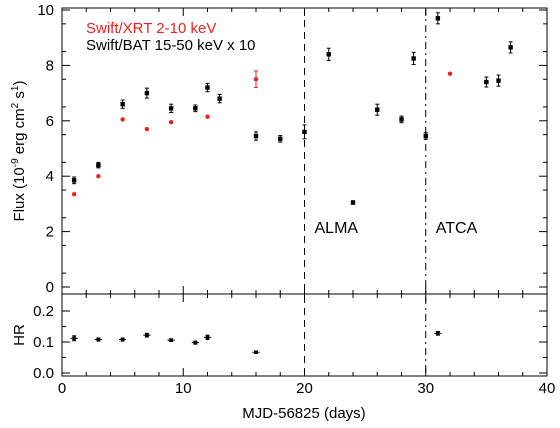 This screenshot has width=560, height=428. Describe the element at coordinates (50, 65) in the screenshot. I see `flux-y-tick-label: 8` at that location.